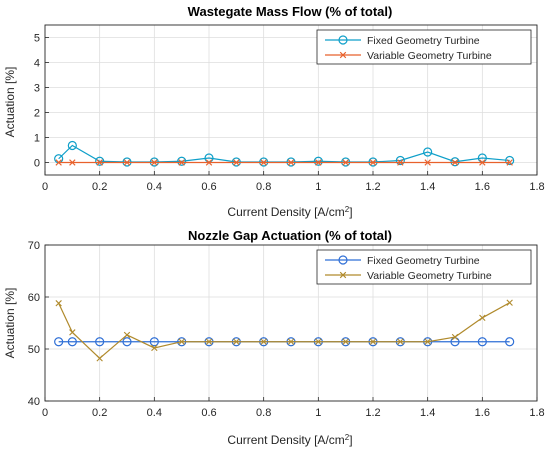  Describe the element at coordinates (284, 331) in the screenshot. I see `series-line` at that location.